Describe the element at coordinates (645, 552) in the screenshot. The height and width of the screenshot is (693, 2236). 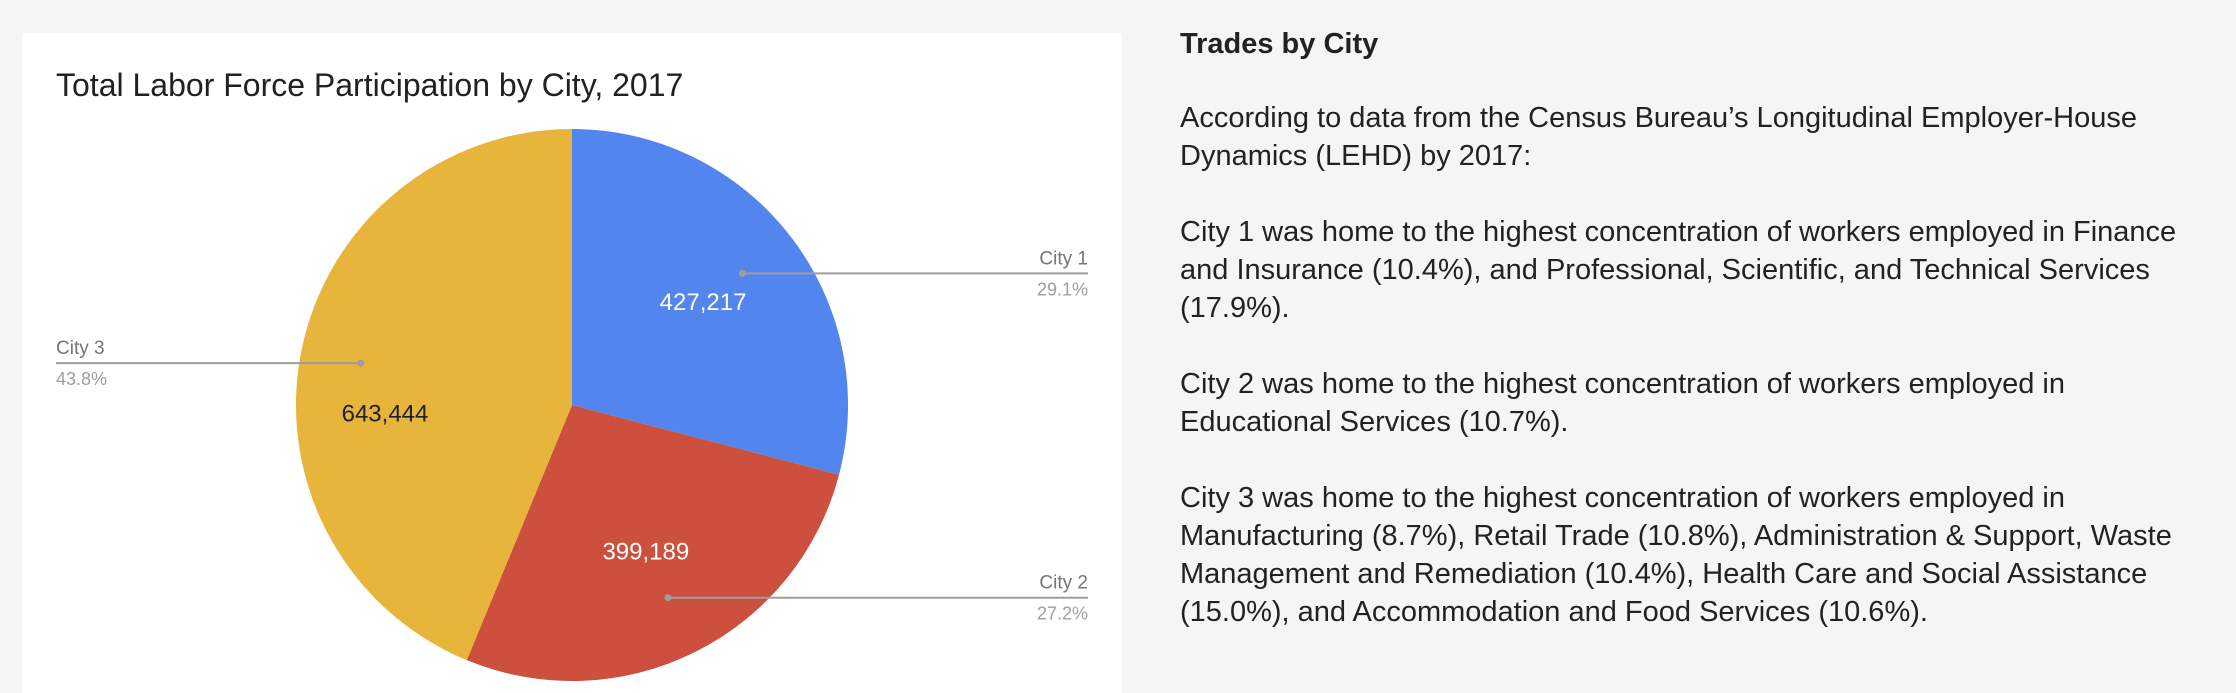
I see `value-label-city-2: 399,189` at that location.